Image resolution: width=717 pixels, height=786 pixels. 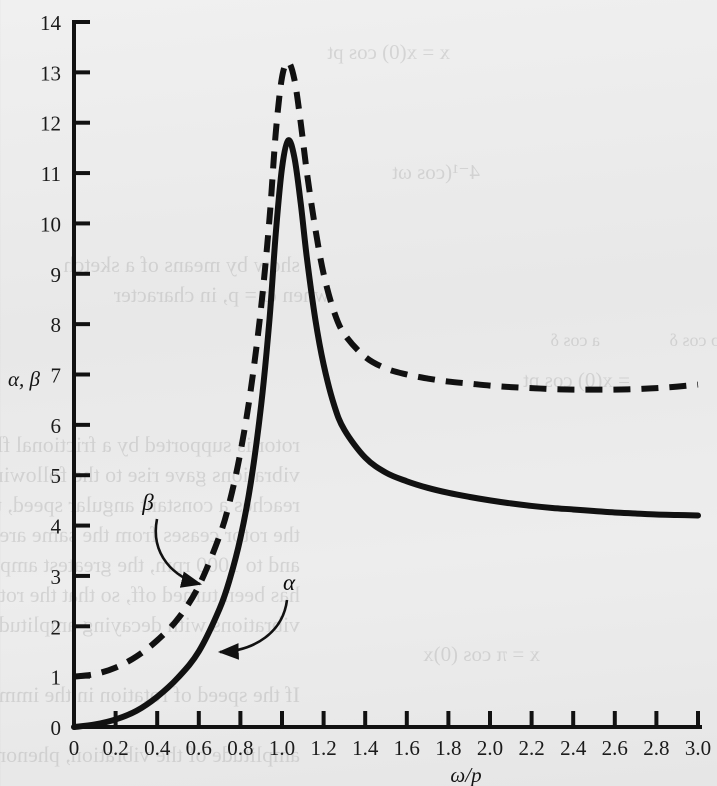 I want to click on x-tick-label: 1.0, so click(x=282, y=748).